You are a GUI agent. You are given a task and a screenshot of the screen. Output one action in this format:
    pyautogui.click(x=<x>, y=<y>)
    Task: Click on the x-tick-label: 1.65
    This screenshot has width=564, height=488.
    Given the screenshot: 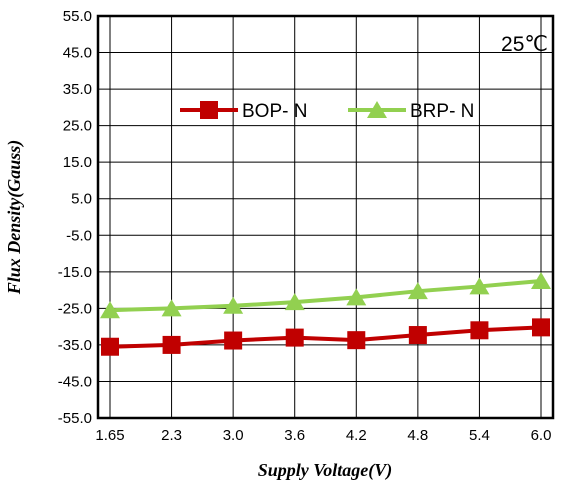 What is the action you would take?
    pyautogui.click(x=109, y=435)
    